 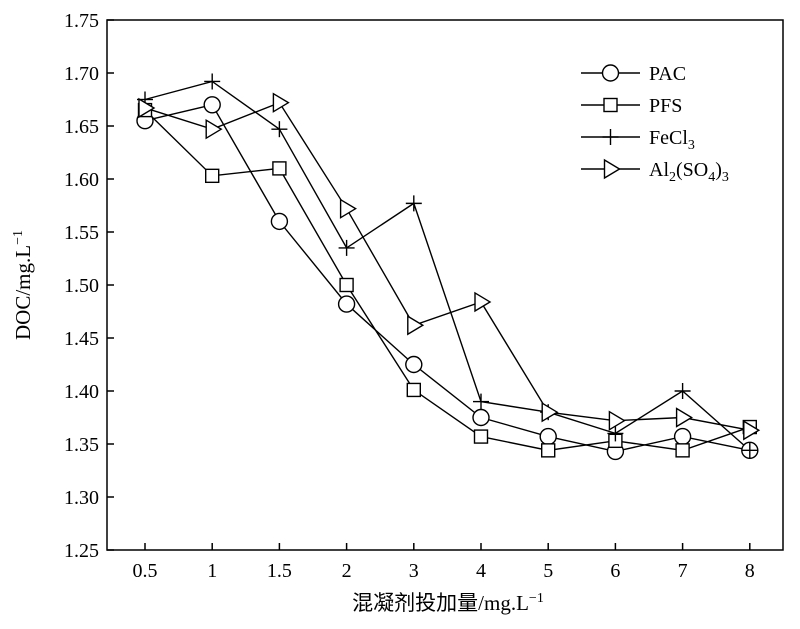 What do you see at coordinates (145, 571) in the screenshot?
I see `x-tick-label: 0.5` at bounding box center [145, 571].